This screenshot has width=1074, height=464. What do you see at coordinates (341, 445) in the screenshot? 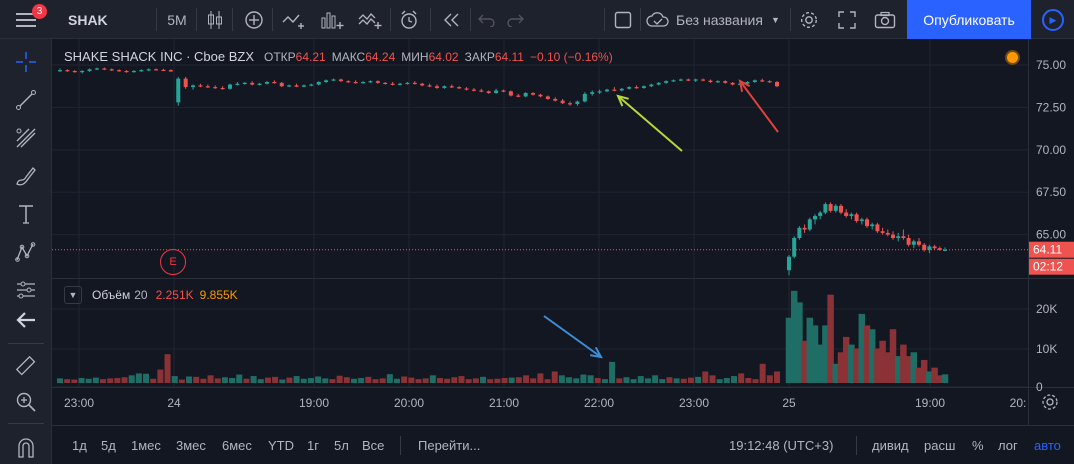
I see `range-5y: 5л` at bounding box center [341, 445].